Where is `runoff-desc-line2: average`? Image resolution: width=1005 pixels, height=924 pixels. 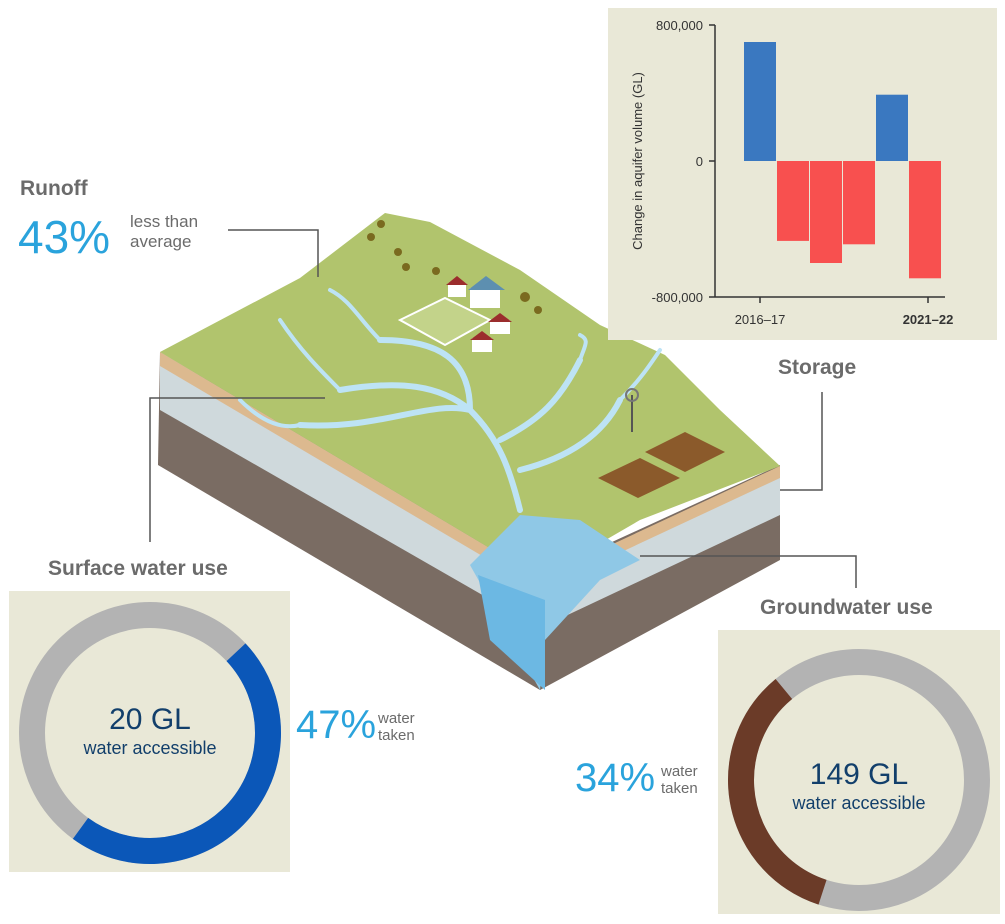 runoff-desc-line2: average is located at coordinates (161, 241).